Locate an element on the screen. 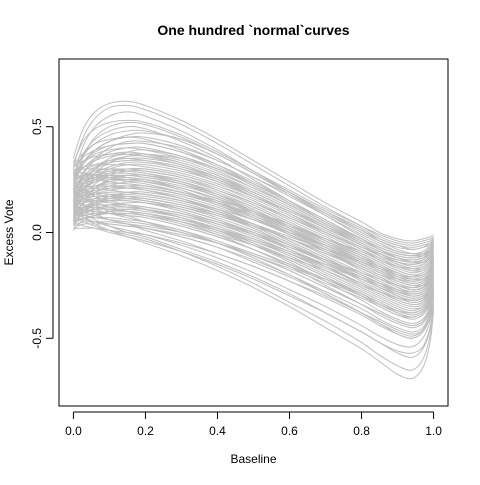 This screenshot has height=485, width=480. y-tick-label: 0.5 is located at coordinates (37, 126).